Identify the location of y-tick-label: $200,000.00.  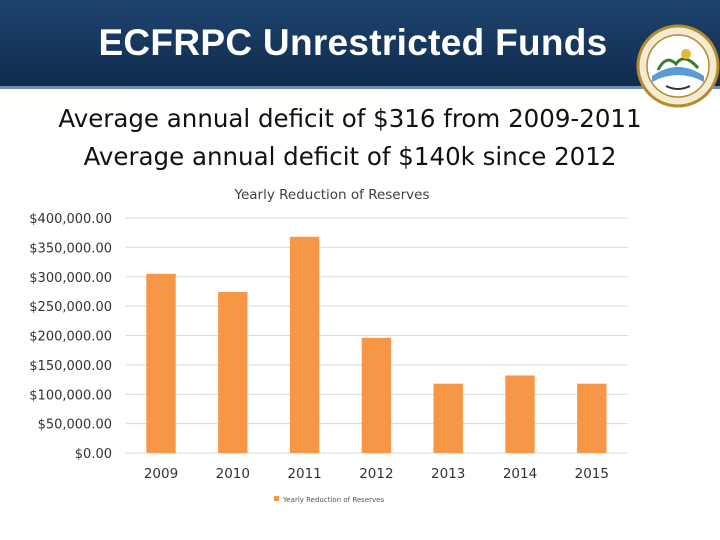
(70, 337).